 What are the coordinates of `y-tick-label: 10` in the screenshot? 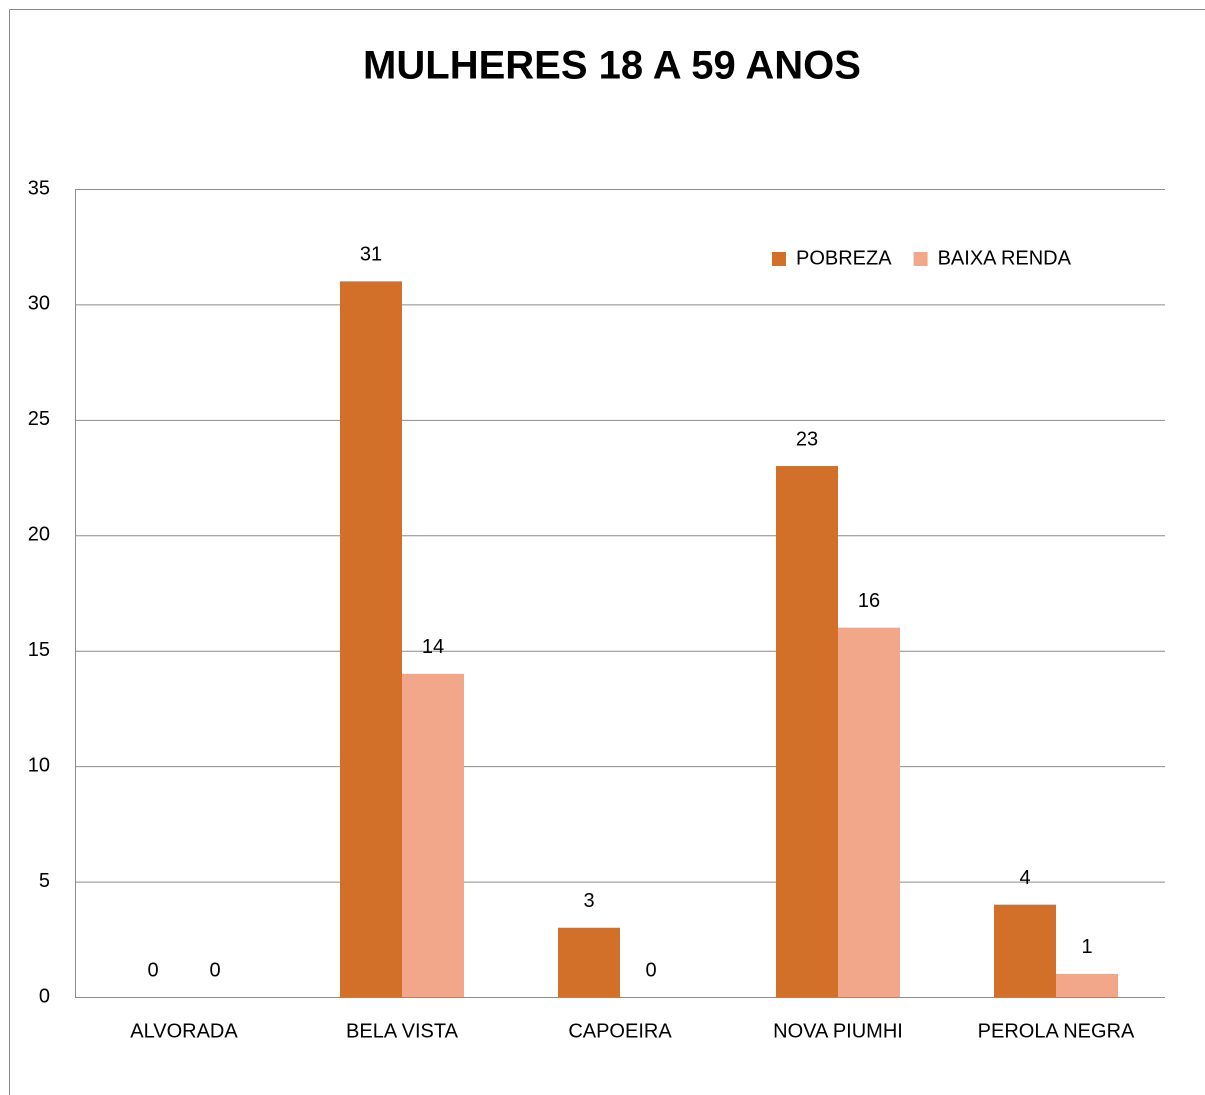 It's located at (39, 765).